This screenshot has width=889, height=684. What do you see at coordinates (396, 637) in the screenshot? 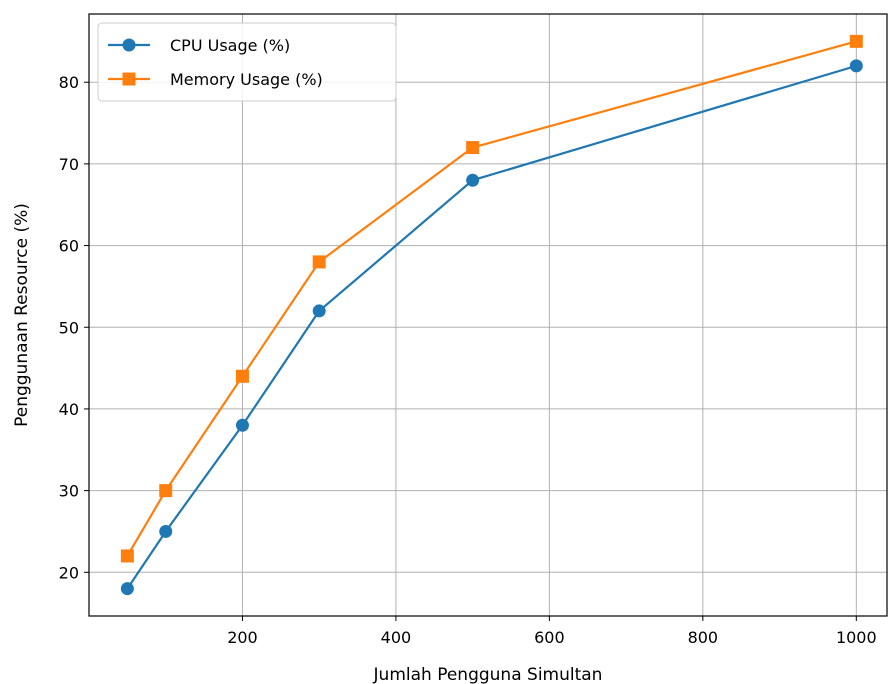
I see `x-tick-label: 400` at bounding box center [396, 637].